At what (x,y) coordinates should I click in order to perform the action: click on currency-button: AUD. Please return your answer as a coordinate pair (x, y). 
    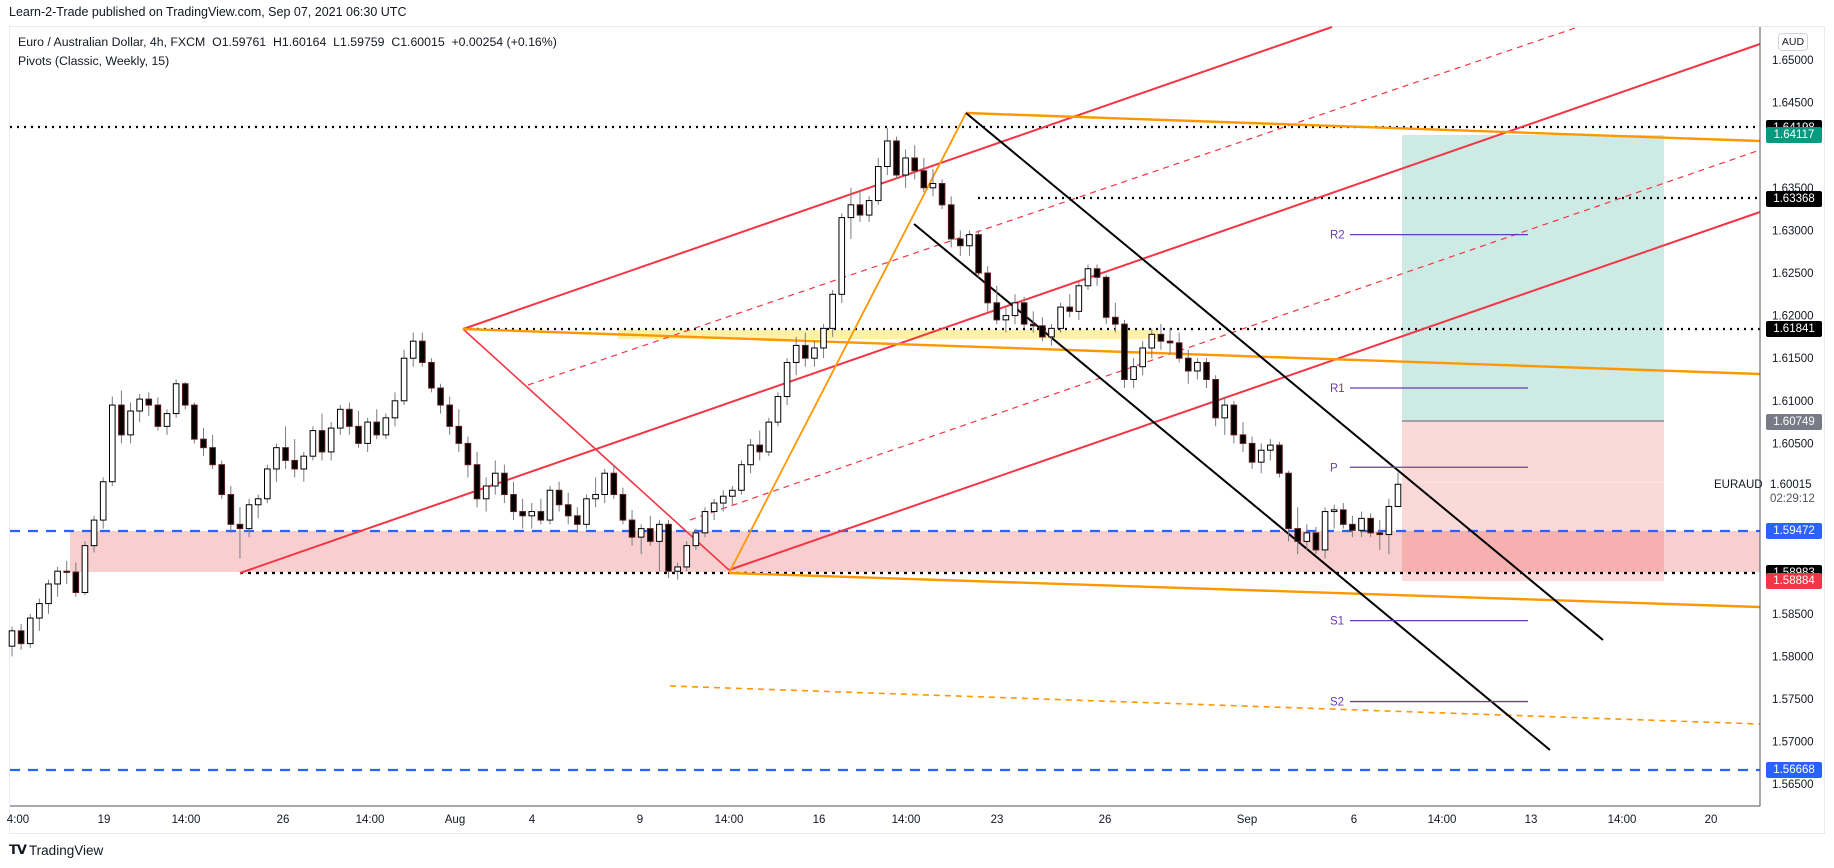
    Looking at the image, I should click on (1793, 42).